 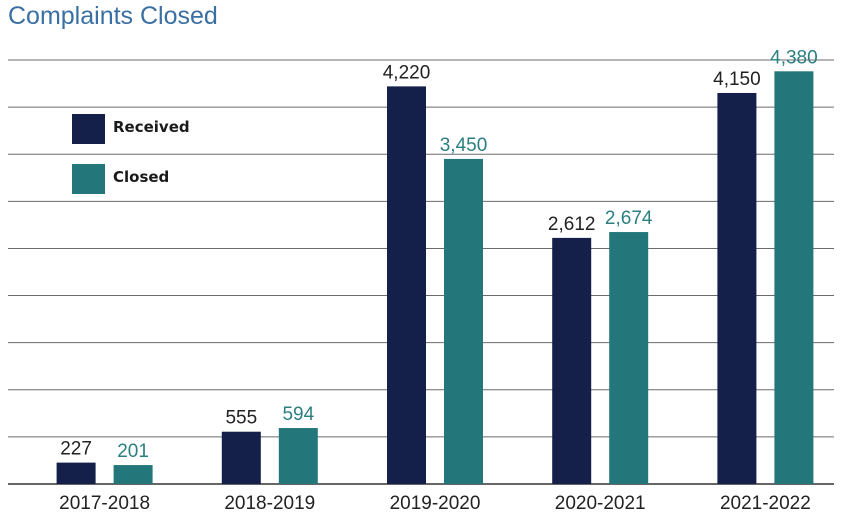 I want to click on x-tick-label: 2017-2018, so click(x=104, y=503).